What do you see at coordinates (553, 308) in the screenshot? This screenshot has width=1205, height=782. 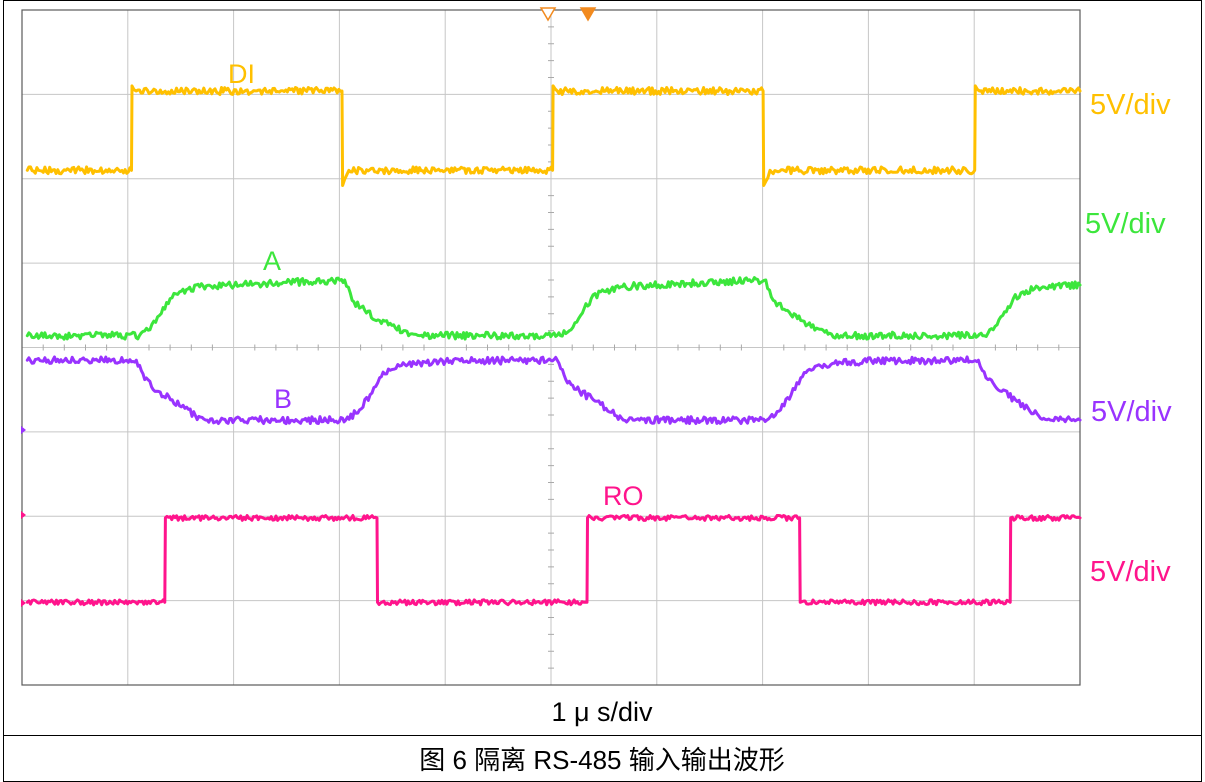 I see `trace-a` at bounding box center [553, 308].